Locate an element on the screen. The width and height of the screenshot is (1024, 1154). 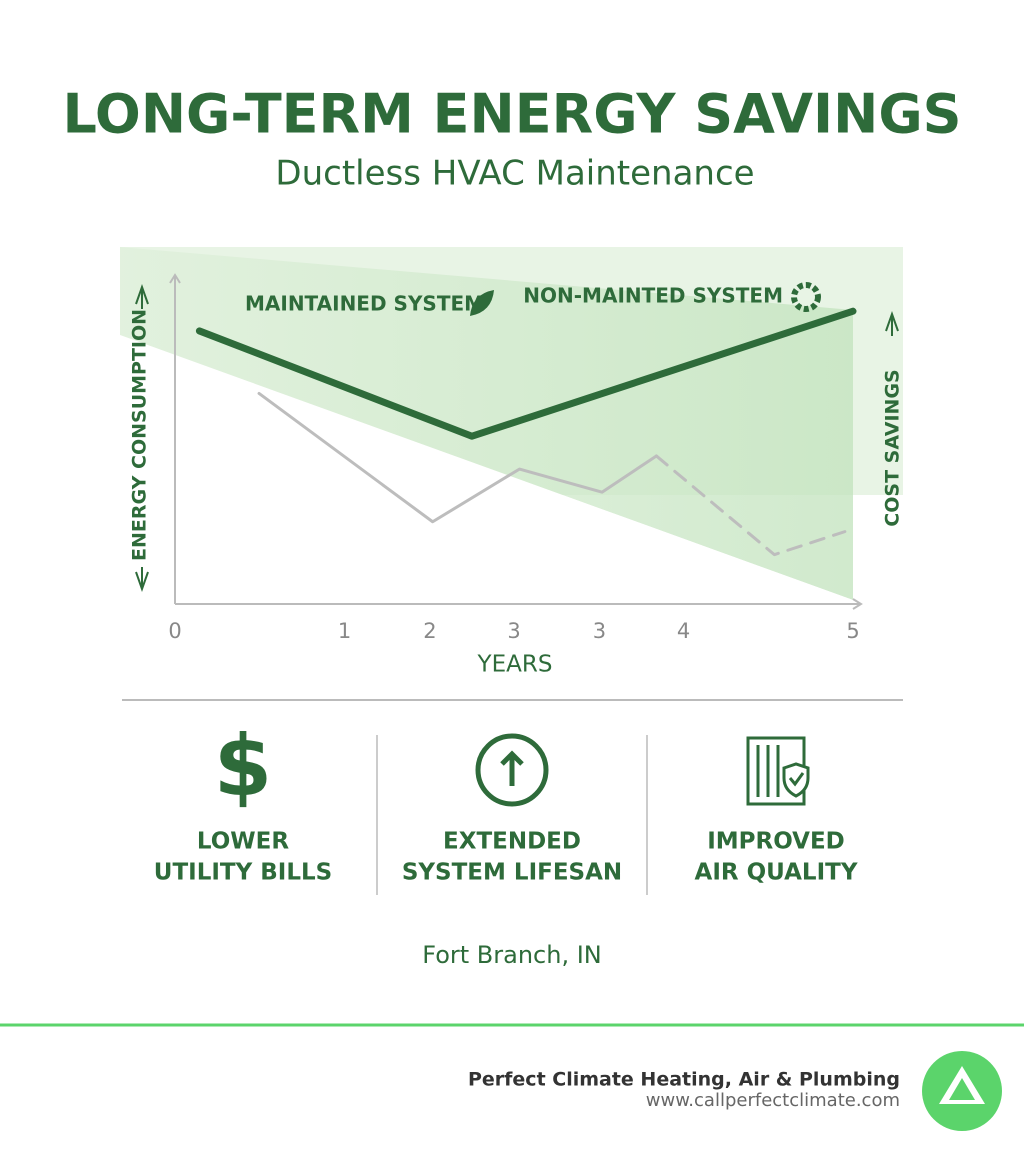
x-tick-label: 2 is located at coordinates (429, 631).